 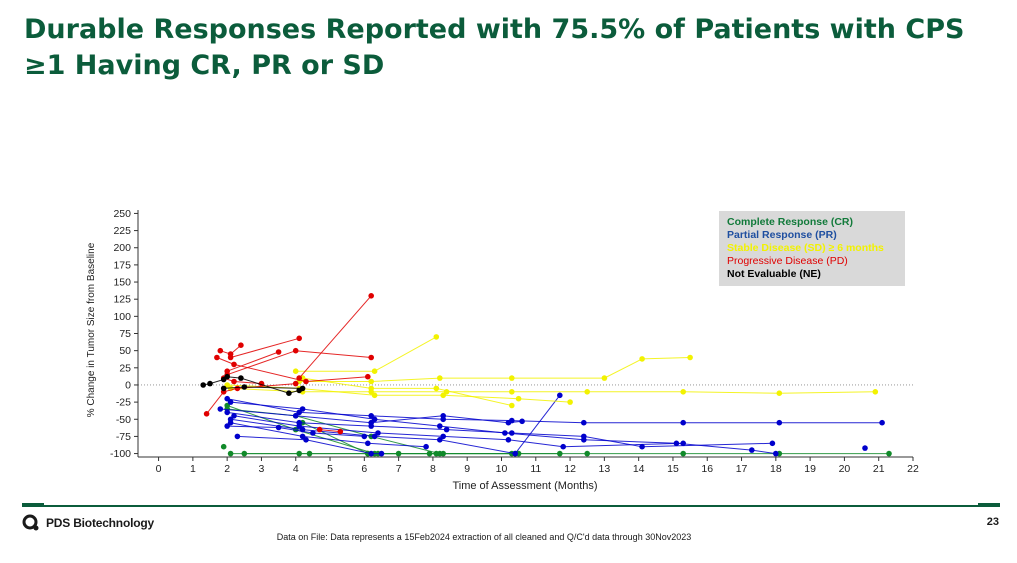 I want to click on legend-entry: Complete Response (CR), so click(x=790, y=222).